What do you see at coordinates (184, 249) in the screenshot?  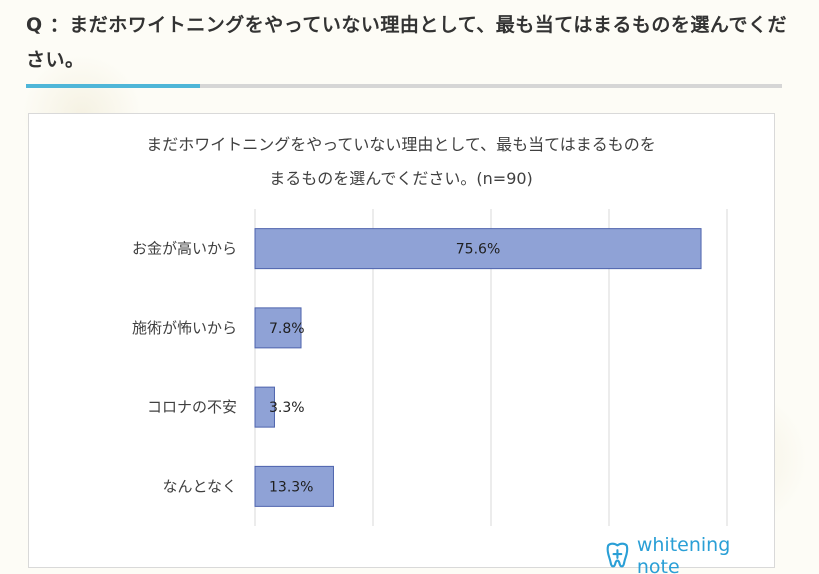 I see `category-label: お金が高いから` at bounding box center [184, 249].